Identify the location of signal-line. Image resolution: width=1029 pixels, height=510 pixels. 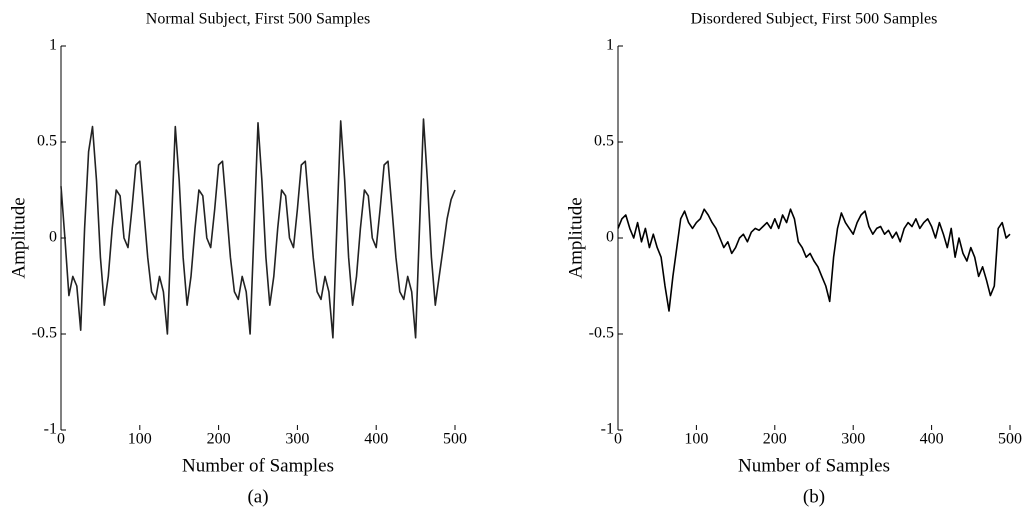
(814, 260).